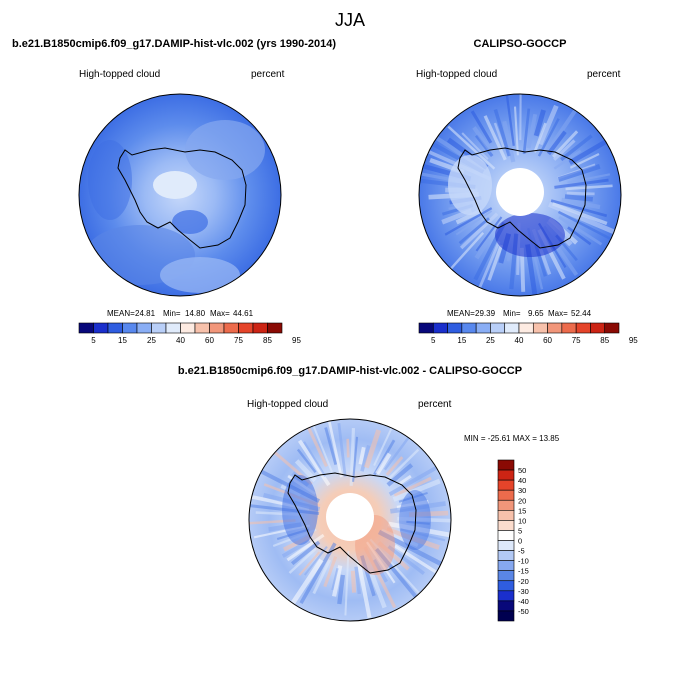  I want to click on colorbar-left-tick-label: 25, so click(151, 340).